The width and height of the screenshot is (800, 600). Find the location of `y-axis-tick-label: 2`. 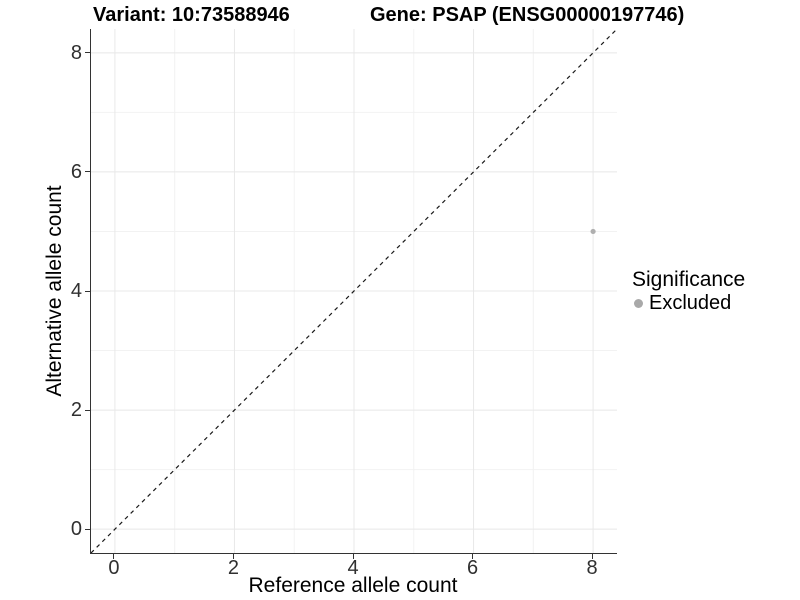

y-axis-tick-label: 2 is located at coordinates (76, 410).